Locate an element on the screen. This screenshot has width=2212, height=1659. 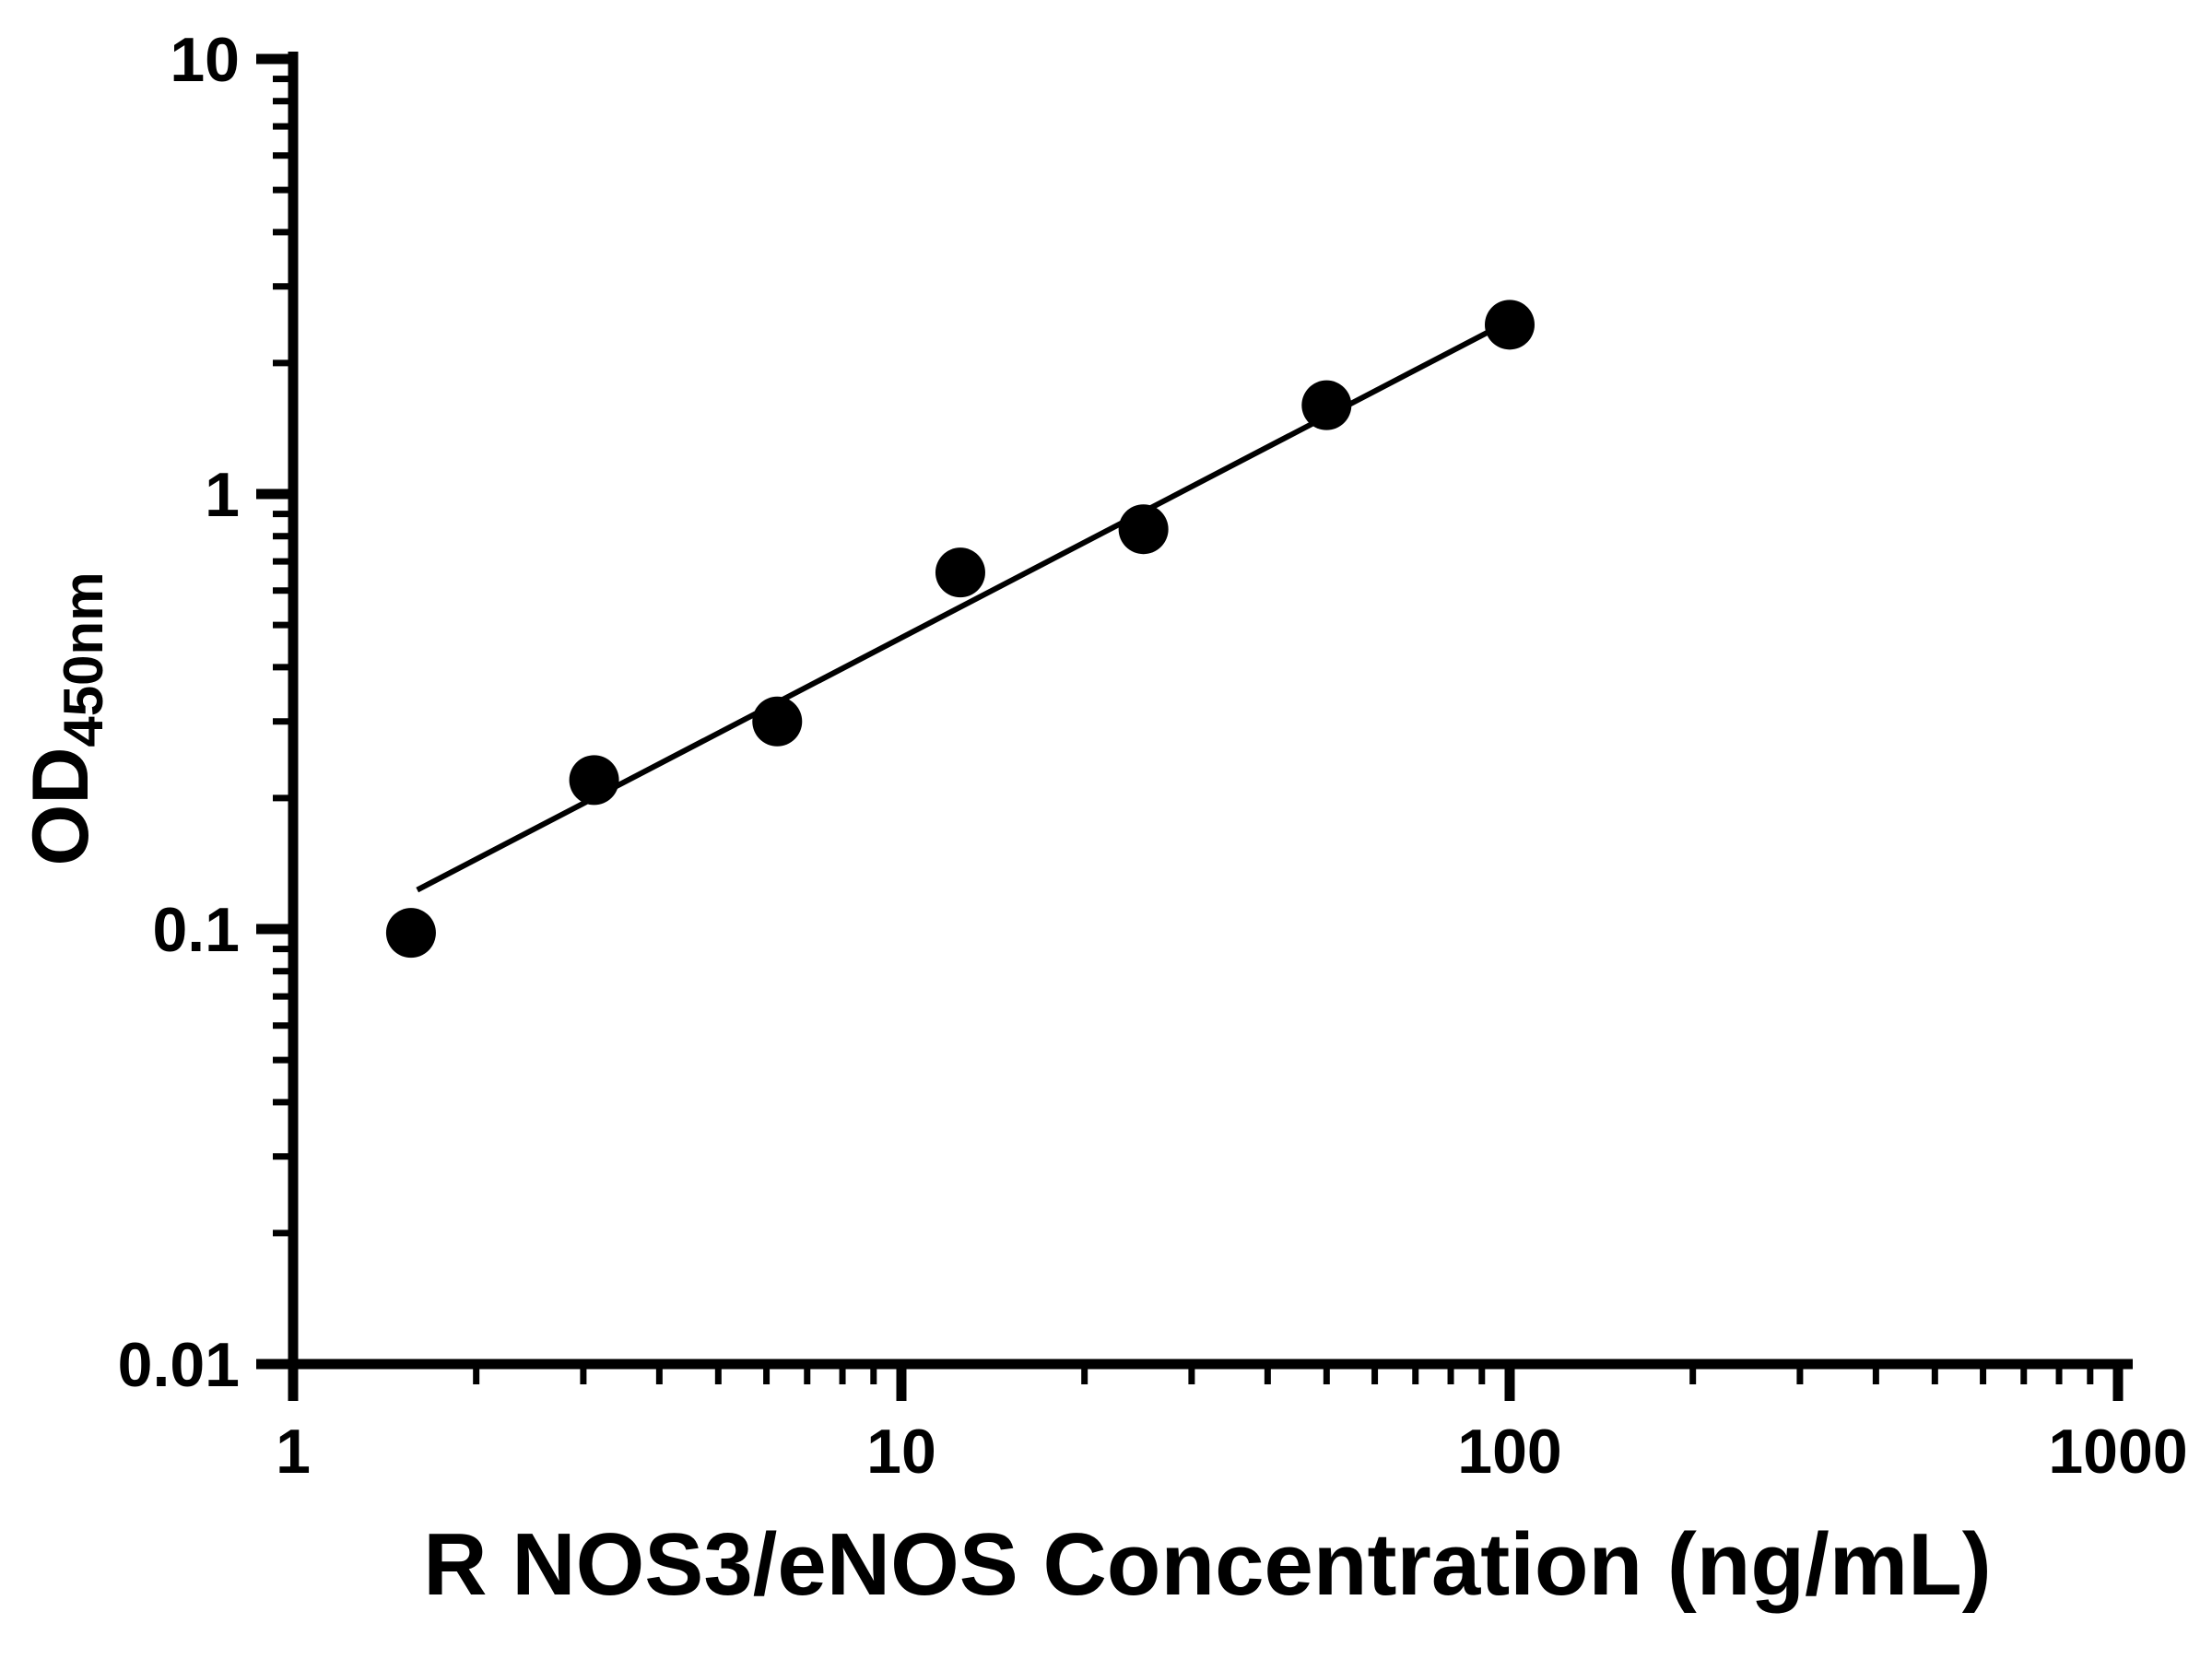
y-tick-label: 0.01 is located at coordinates (179, 1365).